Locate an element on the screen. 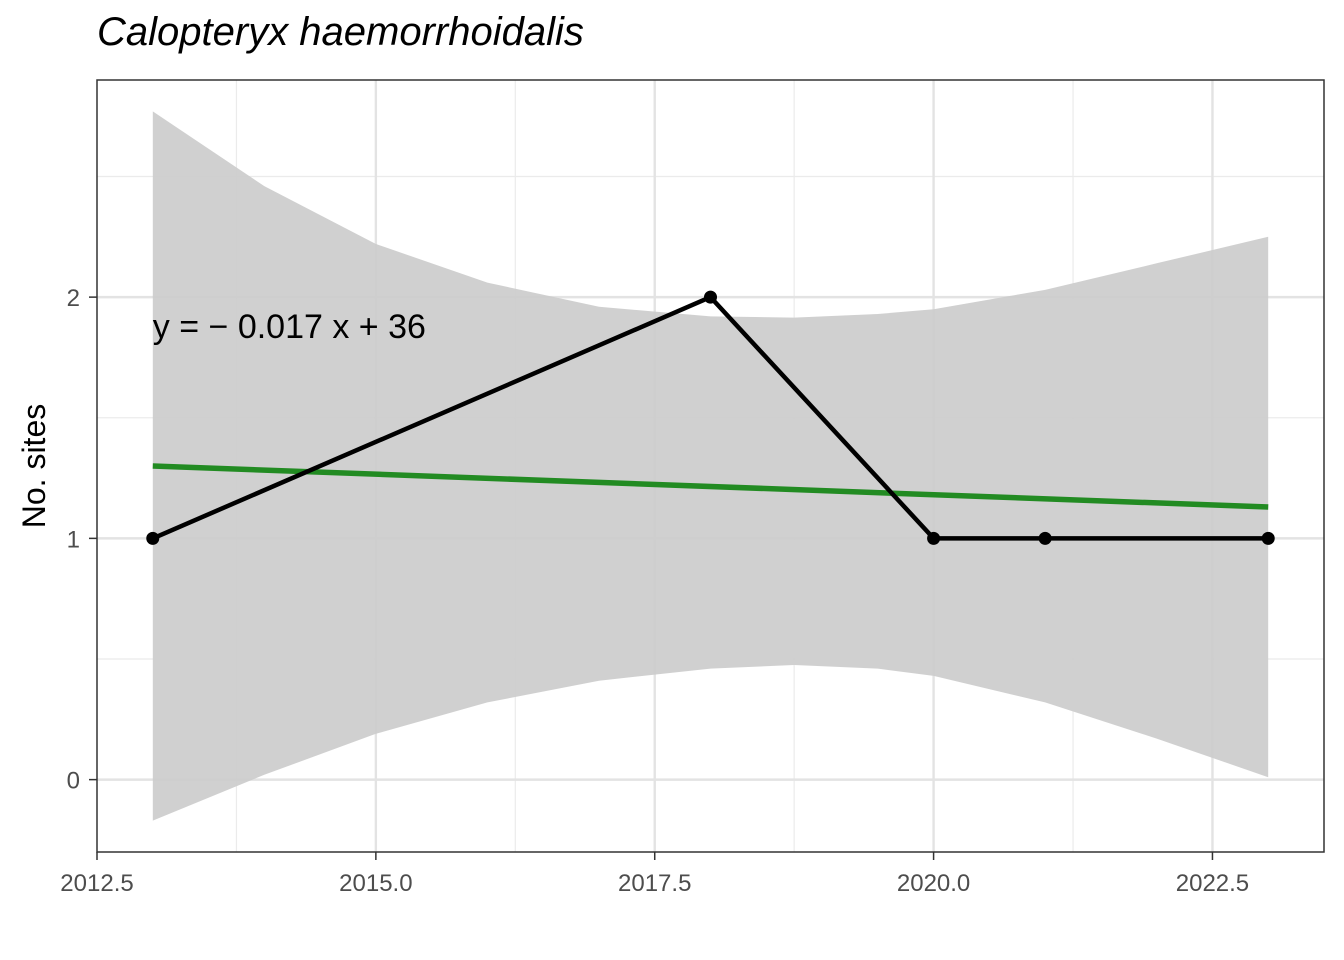 This screenshot has height=960, width=1344. fit-line is located at coordinates (710, 486).